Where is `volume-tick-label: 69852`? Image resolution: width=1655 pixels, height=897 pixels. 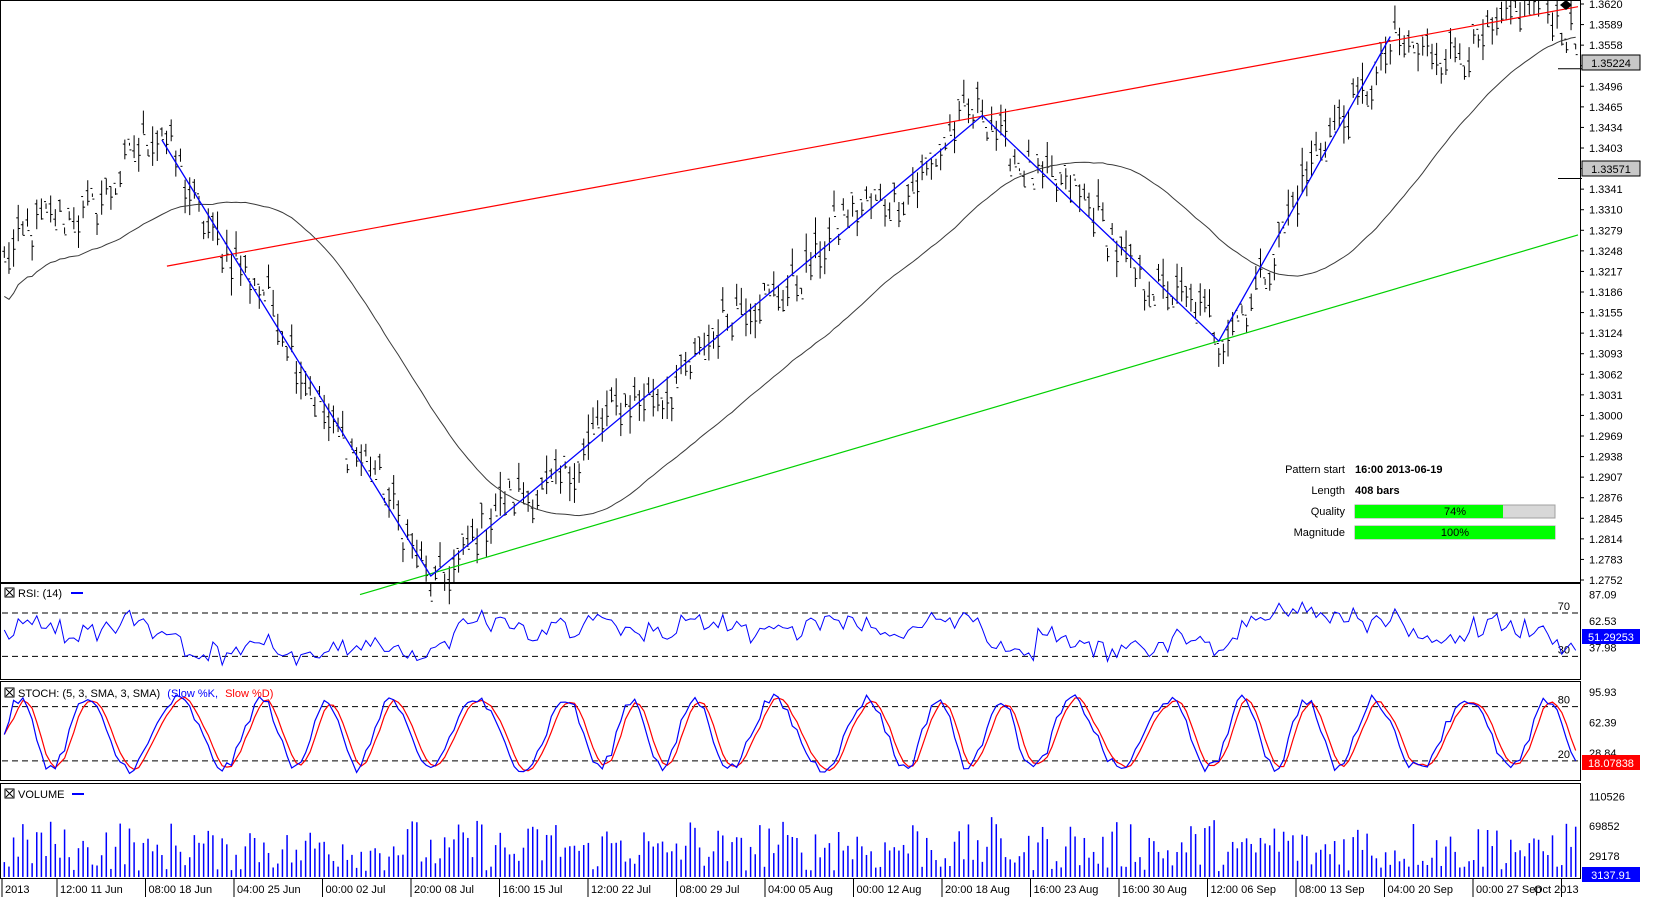 volume-tick-label: 69852 is located at coordinates (1604, 827).